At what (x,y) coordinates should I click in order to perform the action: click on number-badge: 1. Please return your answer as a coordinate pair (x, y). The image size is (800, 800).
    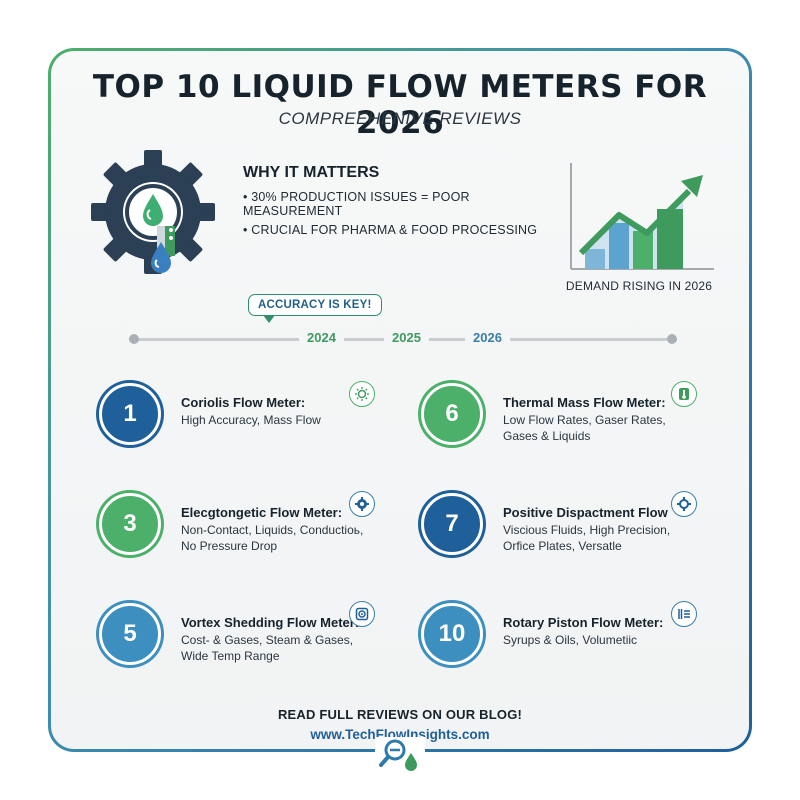
    Looking at the image, I should click on (130, 414).